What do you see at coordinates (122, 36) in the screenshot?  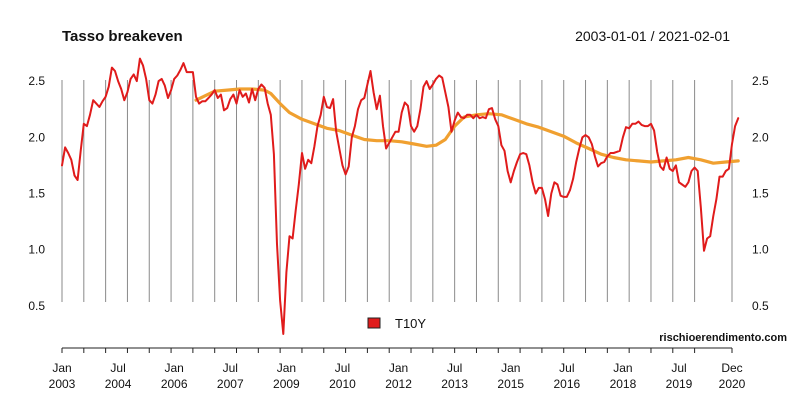 I see `chart-title: Tasso breakeven` at bounding box center [122, 36].